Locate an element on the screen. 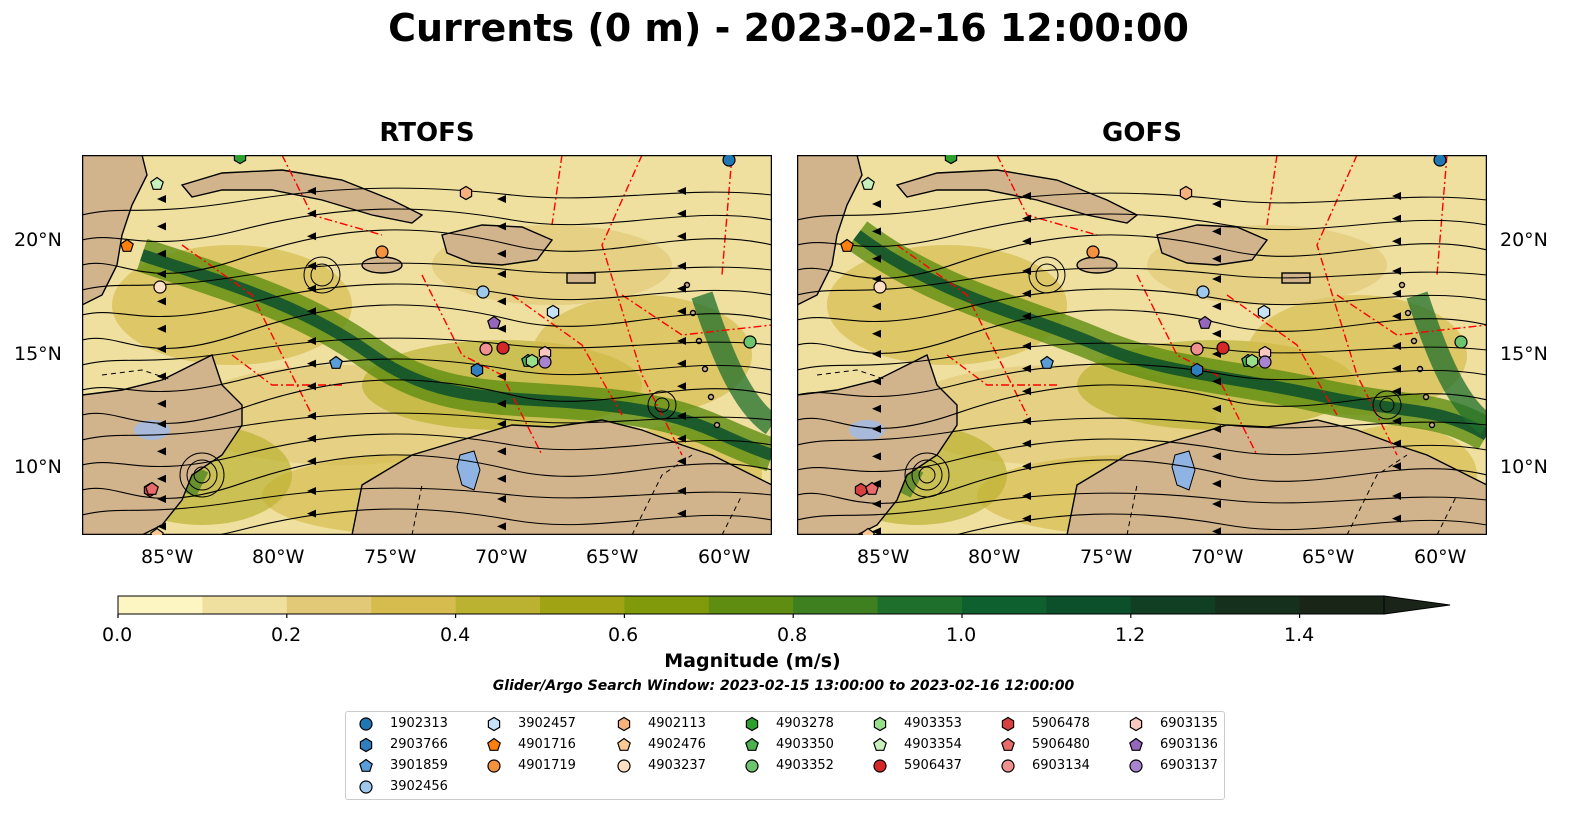 This screenshot has height=827, width=1577. lon-label-85w-gofs: 85°W is located at coordinates (883, 557).